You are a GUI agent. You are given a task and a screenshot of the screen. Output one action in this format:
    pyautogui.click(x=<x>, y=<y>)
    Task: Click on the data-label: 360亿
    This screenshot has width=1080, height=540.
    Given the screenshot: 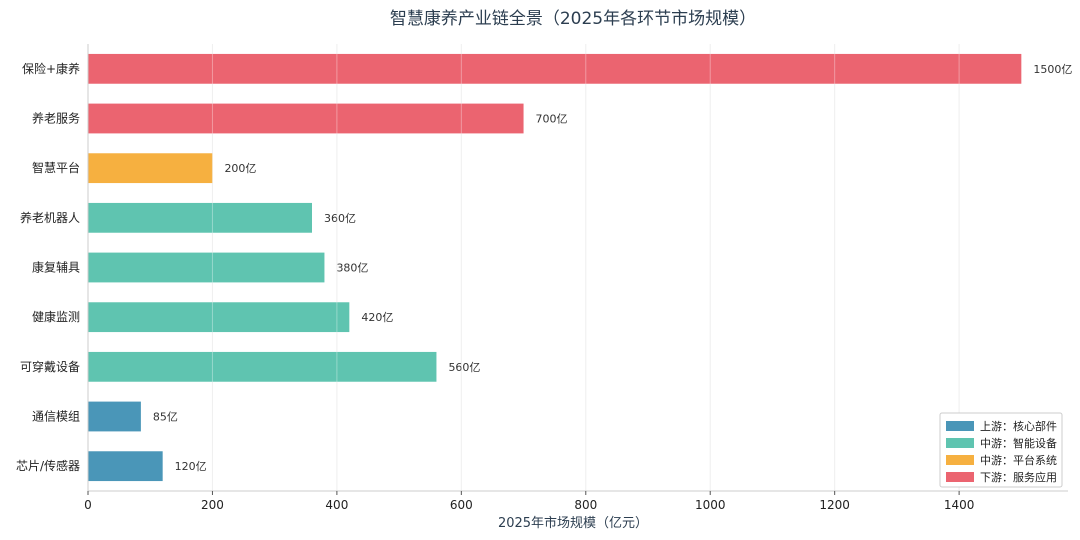 What is the action you would take?
    pyautogui.click(x=340, y=218)
    